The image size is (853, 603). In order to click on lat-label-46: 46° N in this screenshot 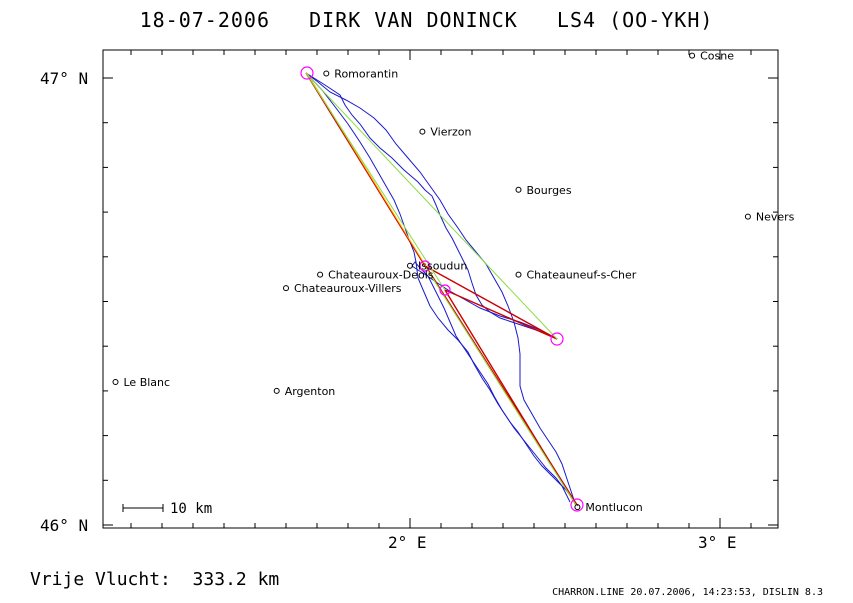, I will do `click(64, 525)`.